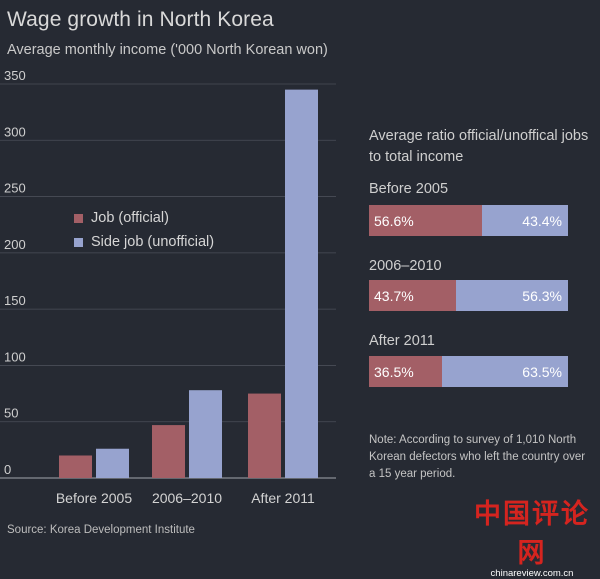  I want to click on ratio-value-official: 43.7%, so click(394, 295).